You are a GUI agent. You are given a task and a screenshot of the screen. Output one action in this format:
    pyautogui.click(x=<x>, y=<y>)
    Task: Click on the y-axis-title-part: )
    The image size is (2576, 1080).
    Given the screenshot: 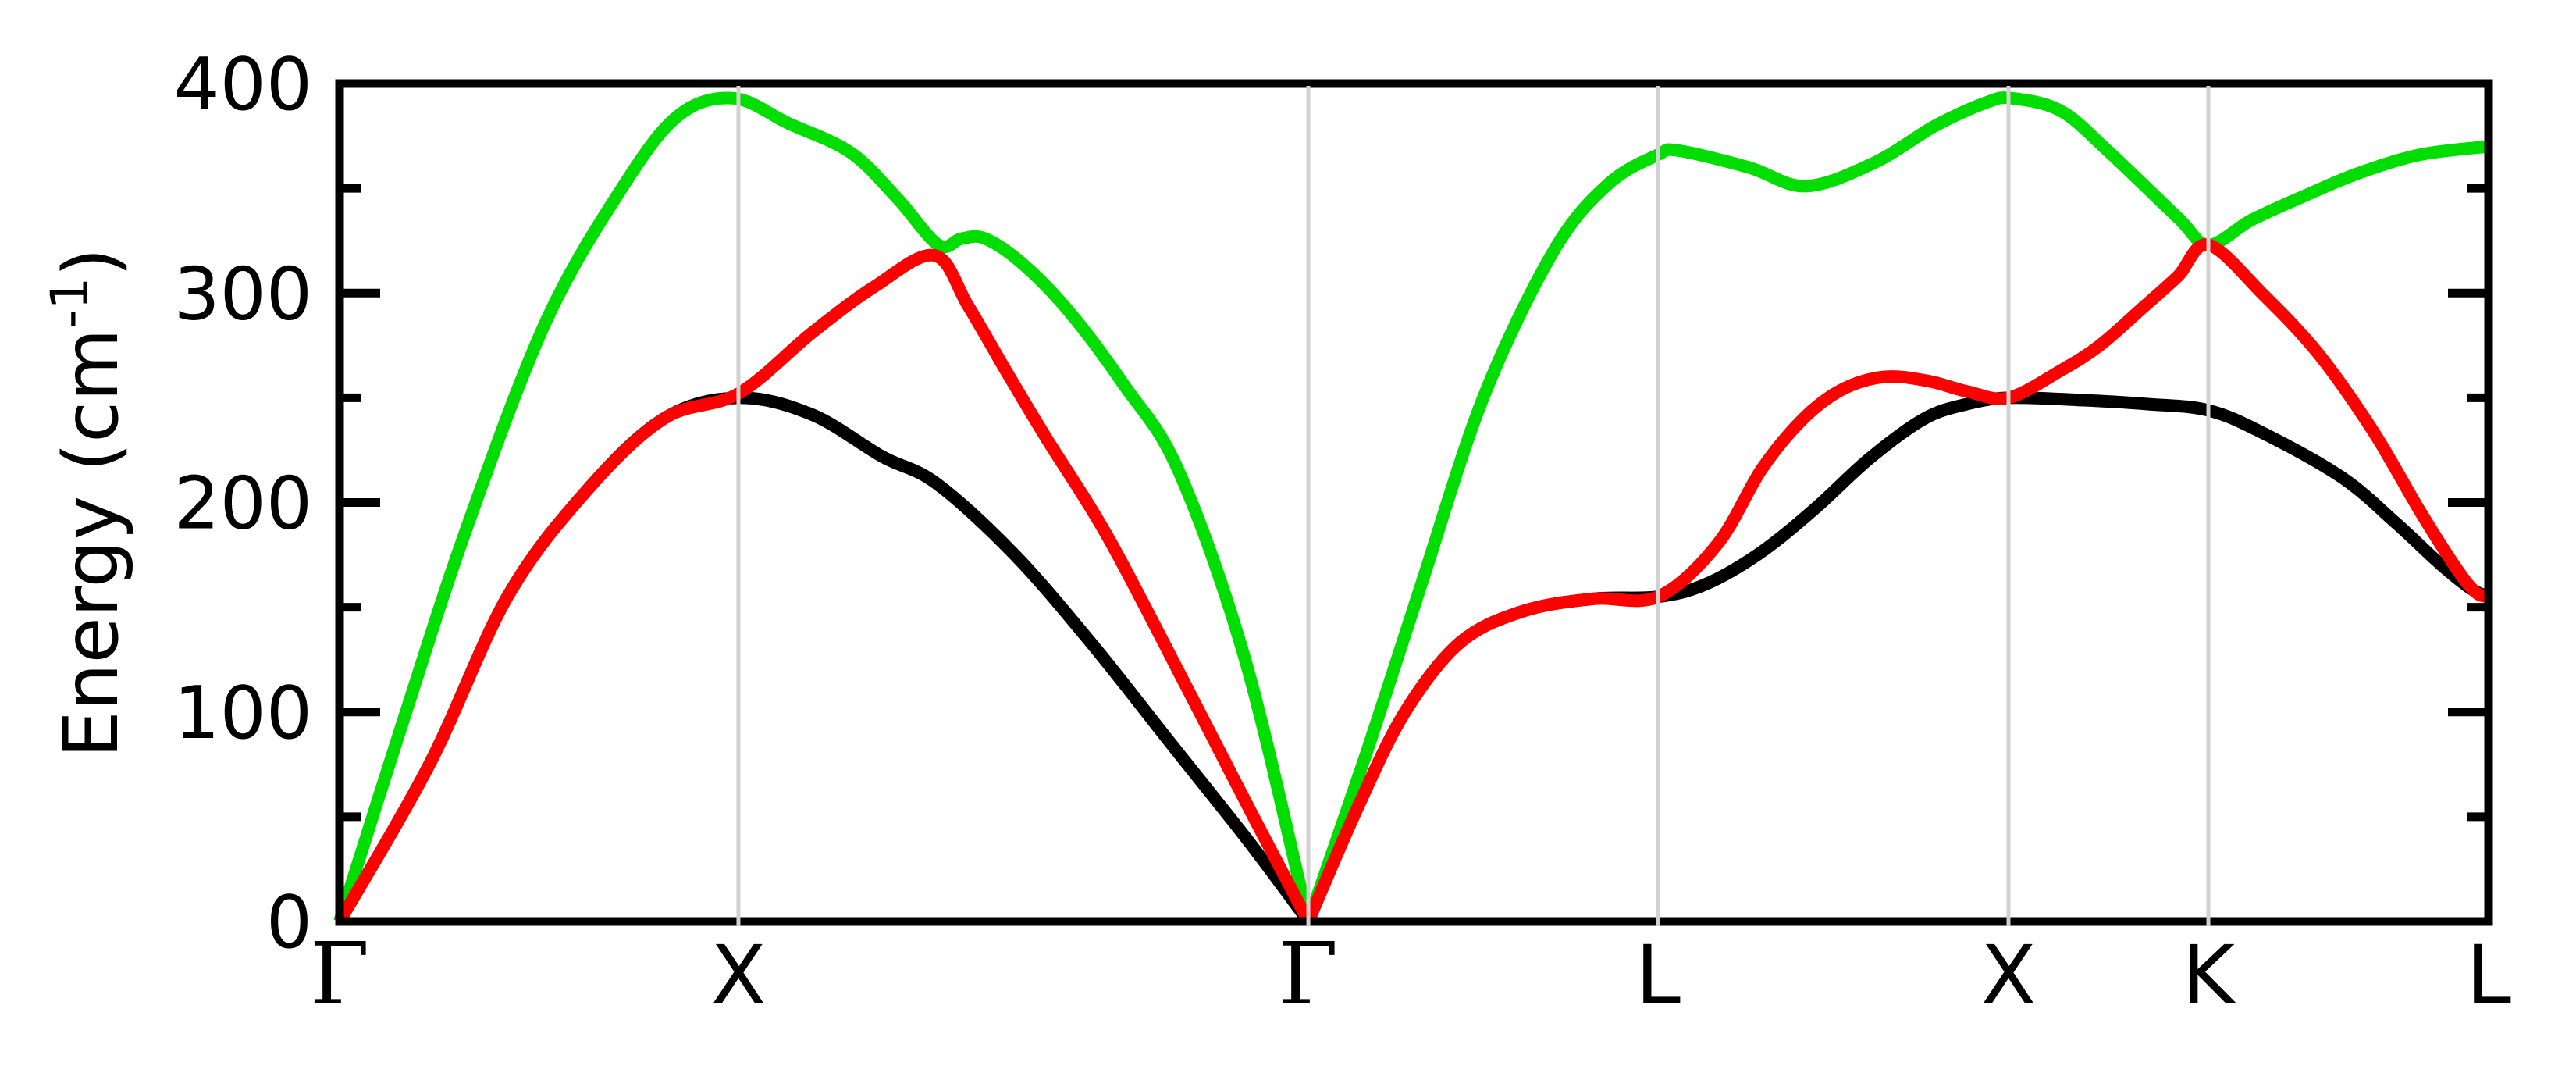 What is the action you would take?
    pyautogui.click(x=91, y=262)
    